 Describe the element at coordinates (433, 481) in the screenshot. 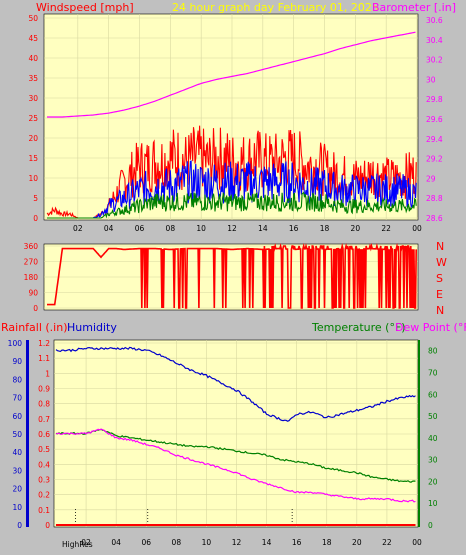

I see `temperature-tick: 20` at that location.